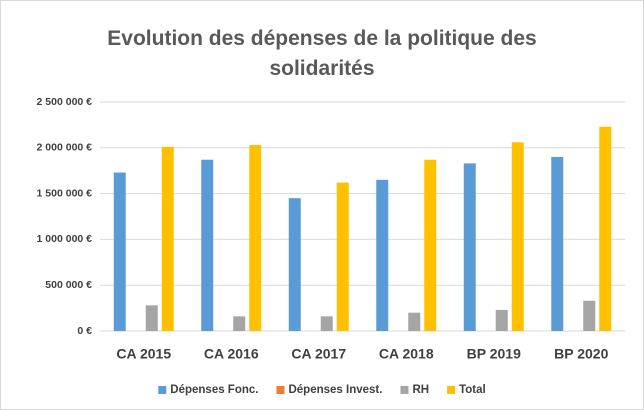 The height and width of the screenshot is (410, 644). Describe the element at coordinates (420, 390) in the screenshot. I see `legend-label: RH` at that location.